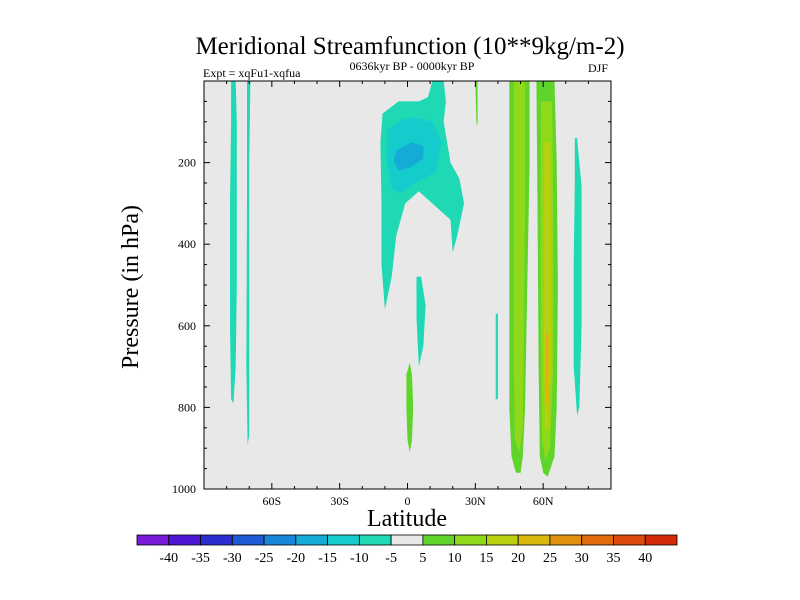 This screenshot has width=800, height=600. Describe the element at coordinates (543, 501) in the screenshot. I see `x-tick-label: 60N` at that location.